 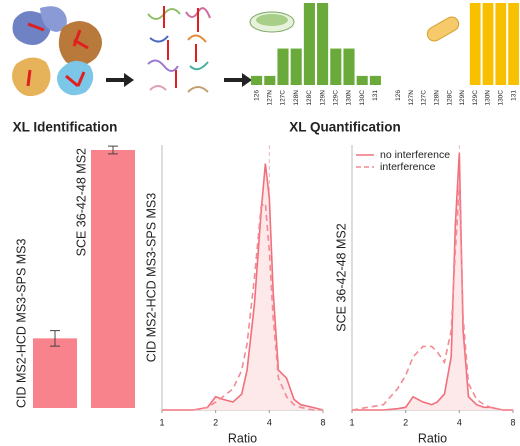 What do you see at coordinates (81, 202) in the screenshot?
I see `category-label: SCE 36-42-48 MS2` at bounding box center [81, 202].